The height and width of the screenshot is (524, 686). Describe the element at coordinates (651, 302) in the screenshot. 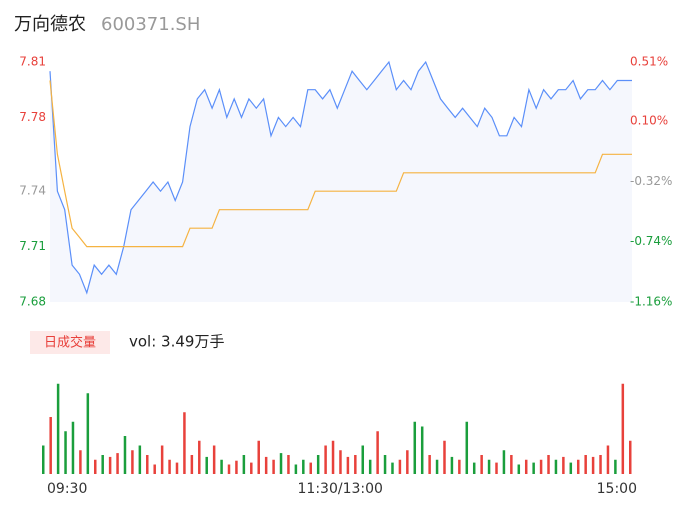

I see `y2-tick-label: -1.16%` at that location.